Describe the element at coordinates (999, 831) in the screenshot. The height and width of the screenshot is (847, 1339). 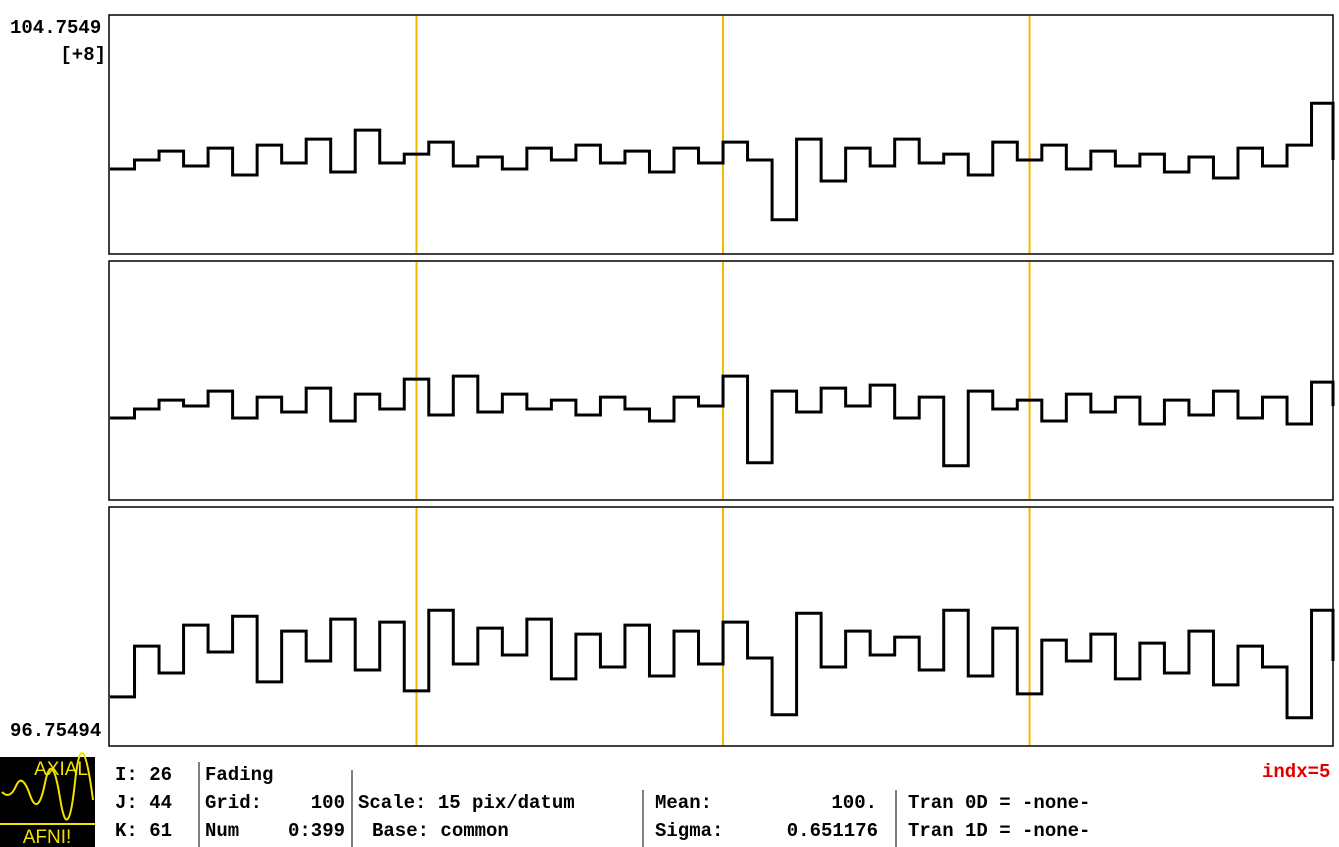
I see `tran-1d: Tran 1D = -none-` at that location.